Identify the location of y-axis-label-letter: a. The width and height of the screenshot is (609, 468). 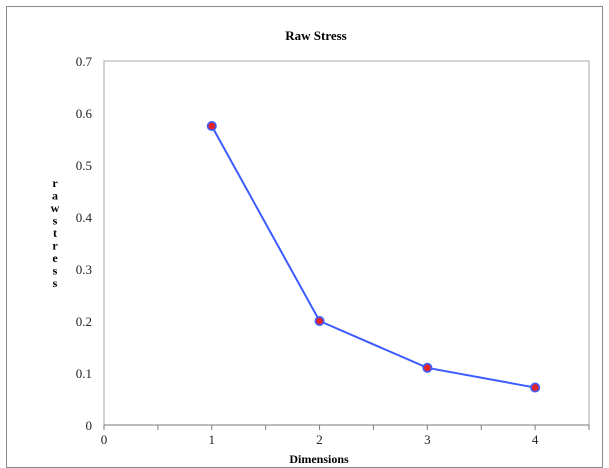
(55, 196).